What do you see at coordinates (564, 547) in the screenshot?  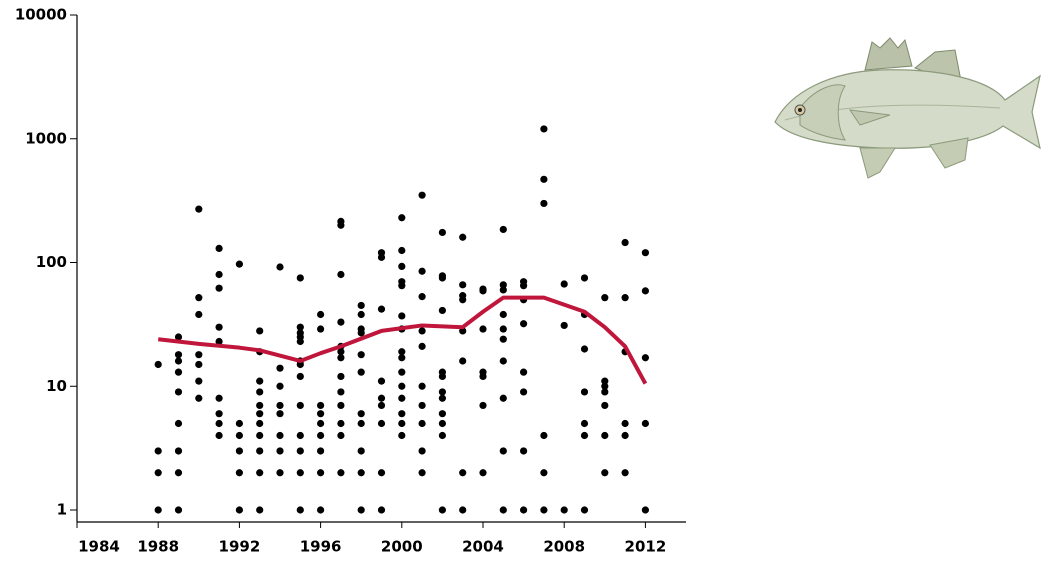 I see `x-tick-label: 2008` at bounding box center [564, 547].